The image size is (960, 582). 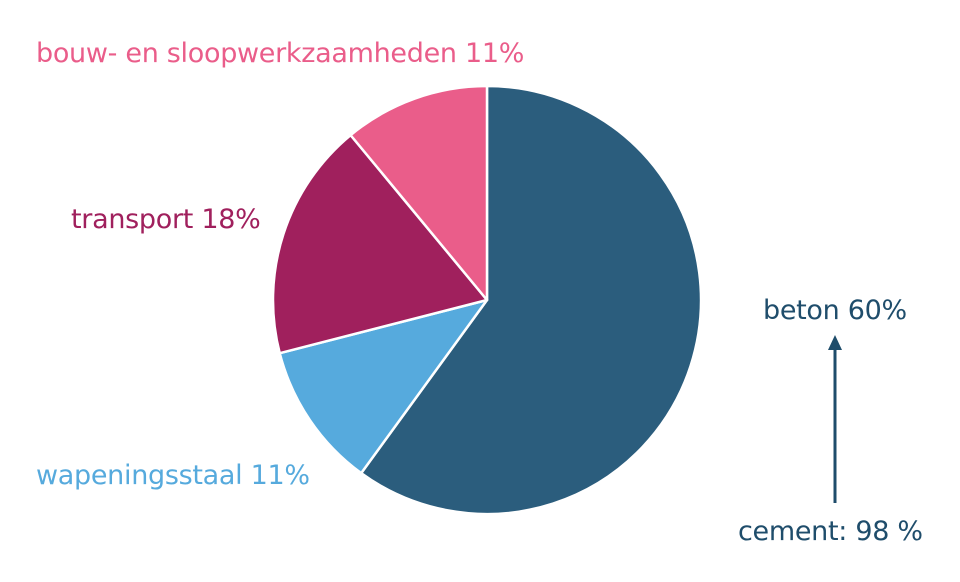 I want to click on slice-label-transport: transport 18%, so click(x=166, y=219).